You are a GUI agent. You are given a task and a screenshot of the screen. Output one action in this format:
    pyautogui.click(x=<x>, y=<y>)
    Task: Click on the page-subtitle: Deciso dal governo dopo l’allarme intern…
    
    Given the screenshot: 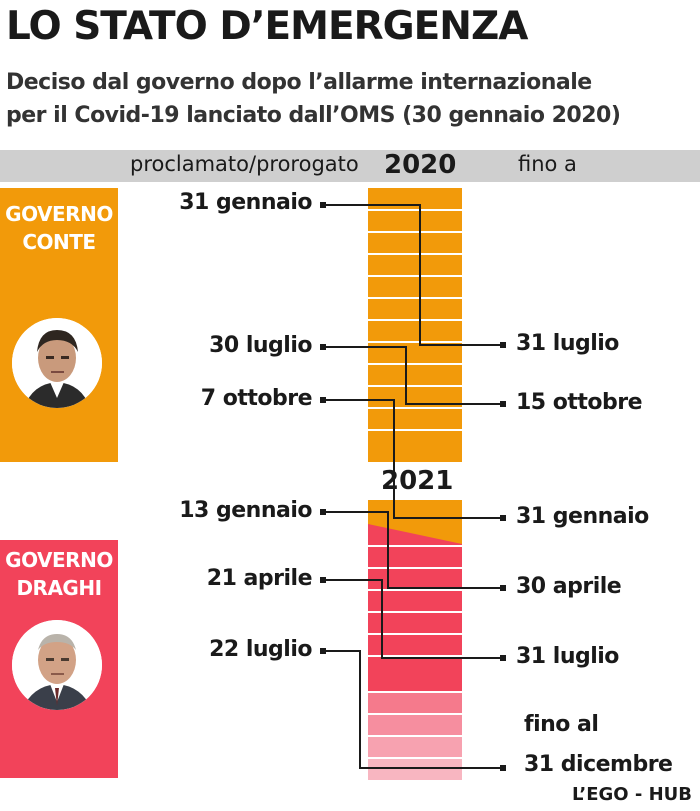 What is the action you would take?
    pyautogui.click(x=313, y=99)
    